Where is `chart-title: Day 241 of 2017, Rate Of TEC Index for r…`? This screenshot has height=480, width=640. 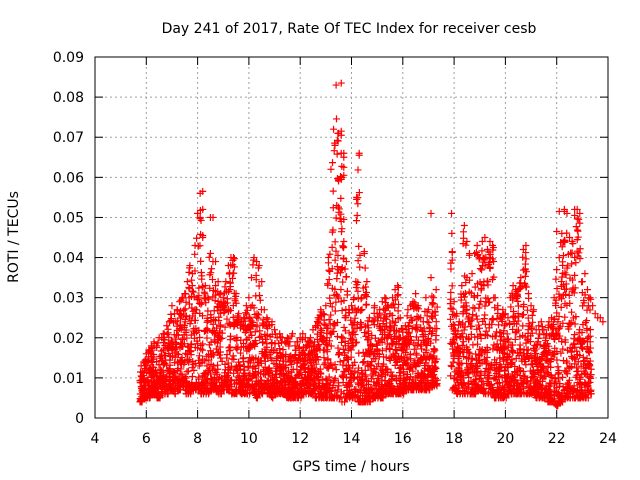
chart-title: Day 241 of 2017, Rate Of TEC Index for r… is located at coordinates (349, 29).